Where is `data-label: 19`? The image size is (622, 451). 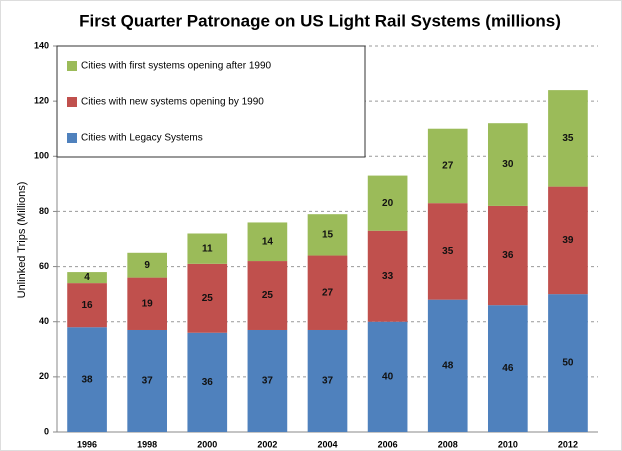 data-label: 19 is located at coordinates (148, 303).